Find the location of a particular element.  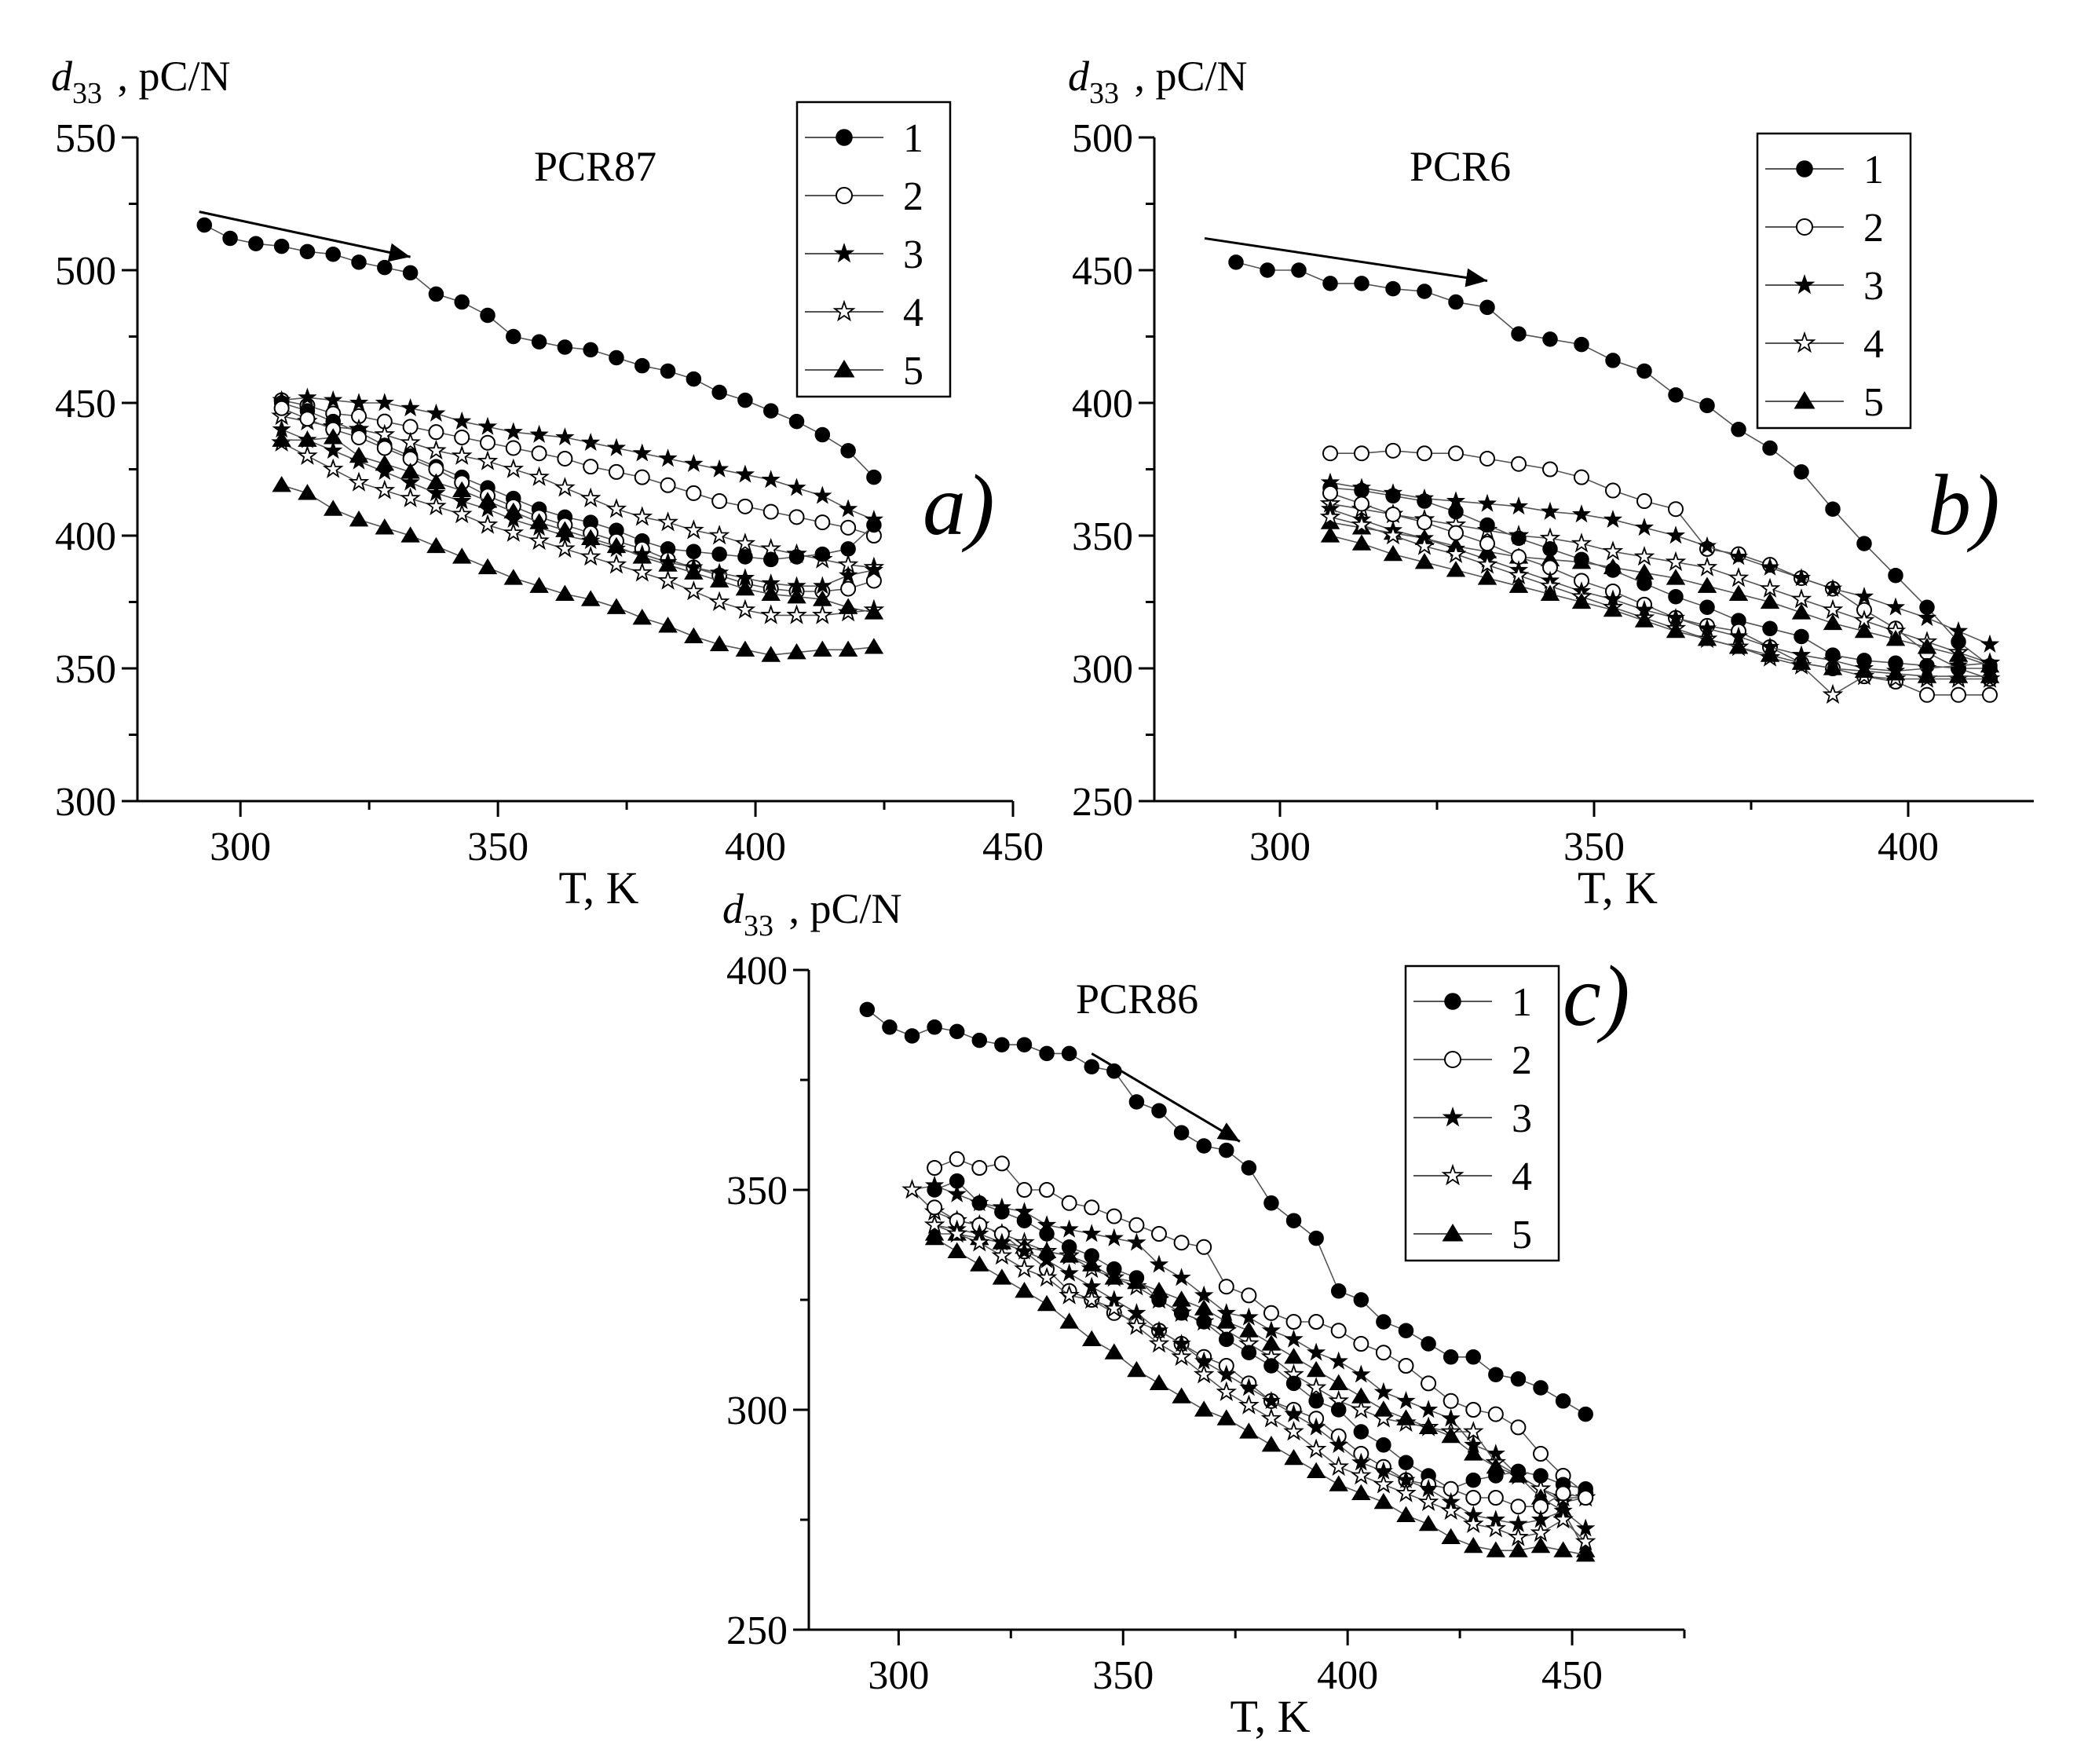

legend-marker is located at coordinates (1453, 1175).